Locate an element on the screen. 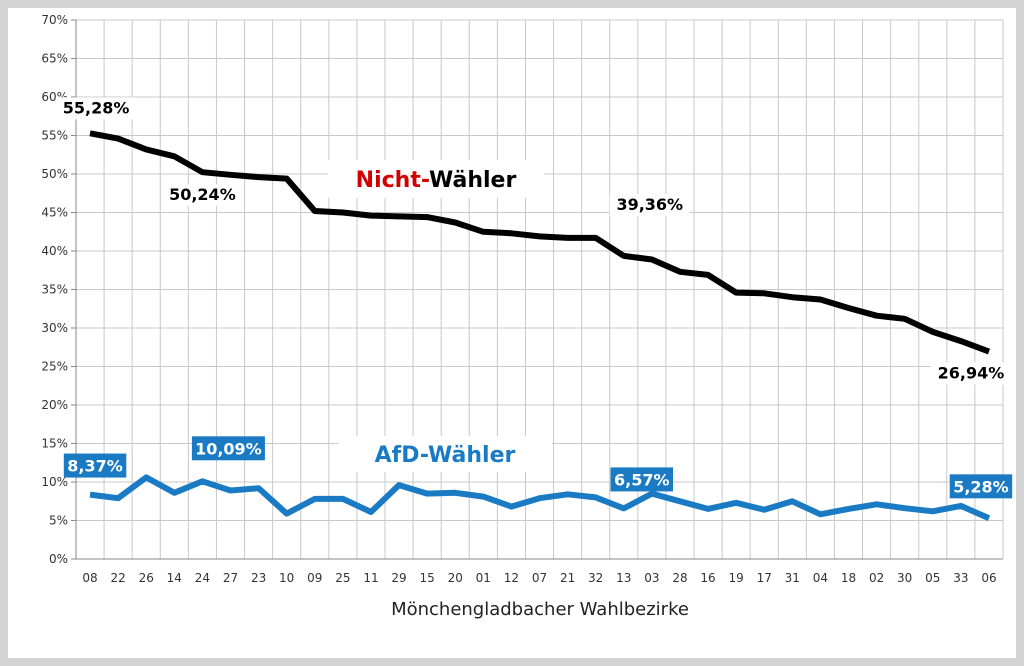 This screenshot has height=666, width=1024. y-tick-label: 5% is located at coordinates (58, 521).